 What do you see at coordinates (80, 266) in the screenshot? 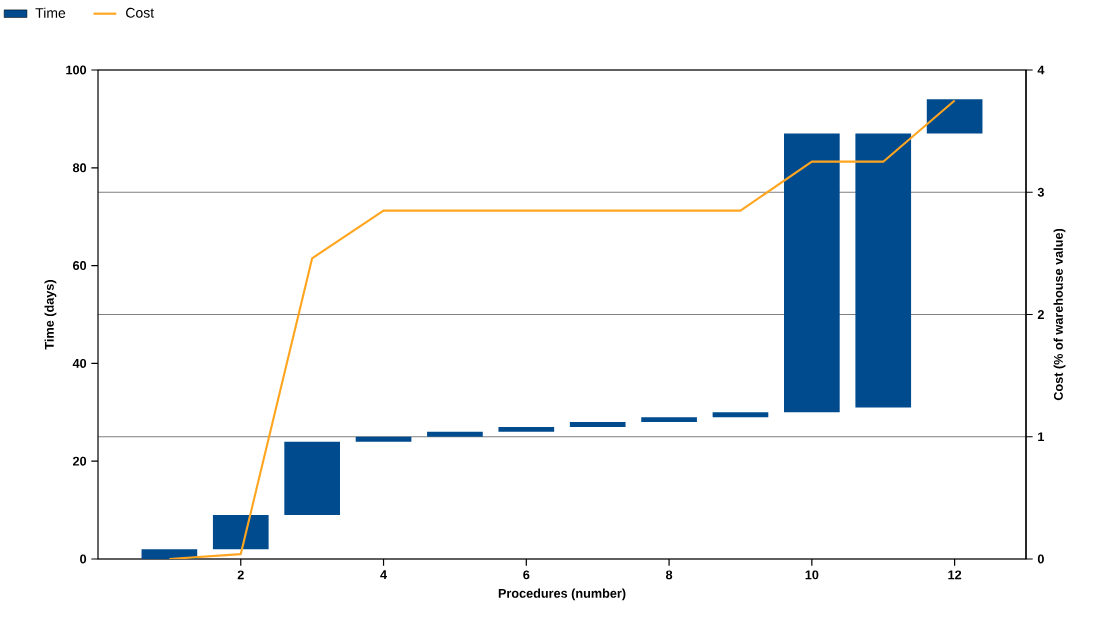
I see `y-tick-label: 60` at bounding box center [80, 266].